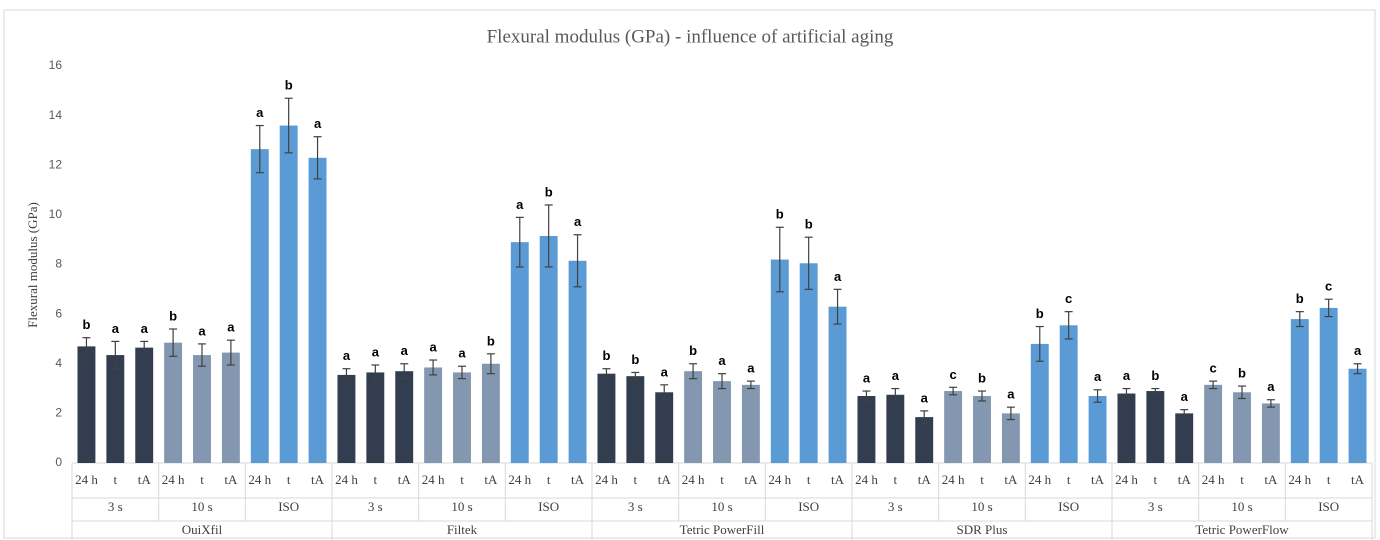 This screenshot has height=540, width=1380. What do you see at coordinates (58, 462) in the screenshot?
I see `y-tick-label: 0` at bounding box center [58, 462].